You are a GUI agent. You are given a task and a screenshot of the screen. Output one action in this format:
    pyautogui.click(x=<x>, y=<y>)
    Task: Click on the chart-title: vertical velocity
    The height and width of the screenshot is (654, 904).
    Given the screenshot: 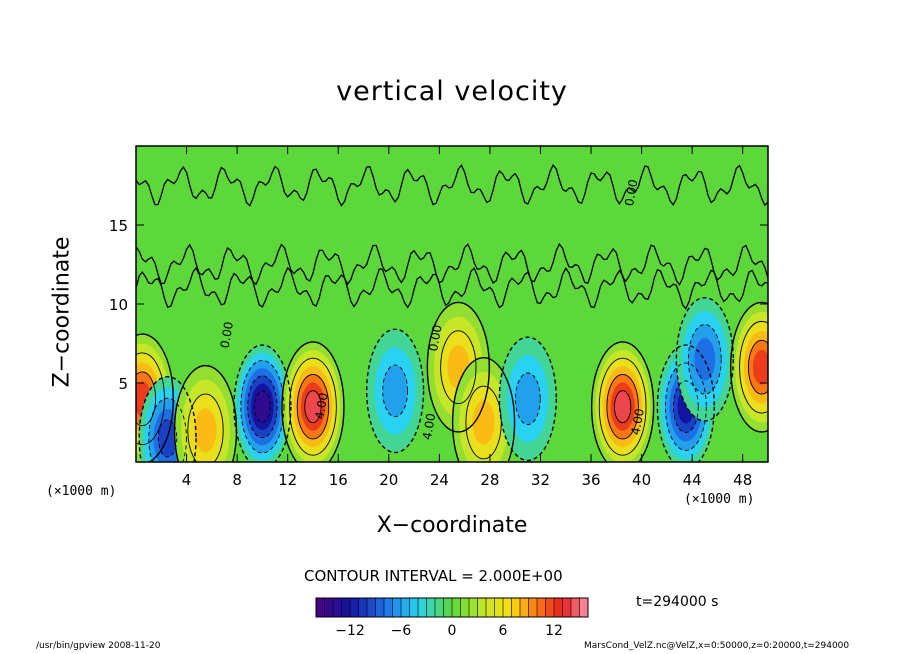 What is the action you would take?
    pyautogui.click(x=452, y=91)
    